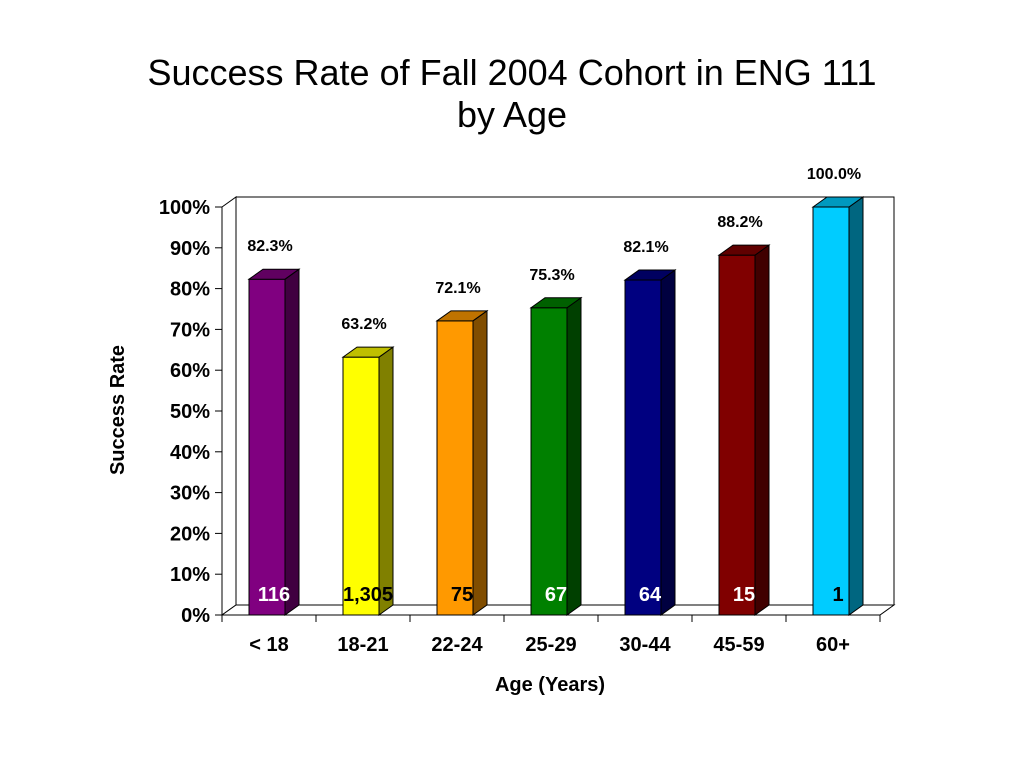 This screenshot has width=1024, height=768. I want to click on x-tick-label: 25-29, so click(550, 645).